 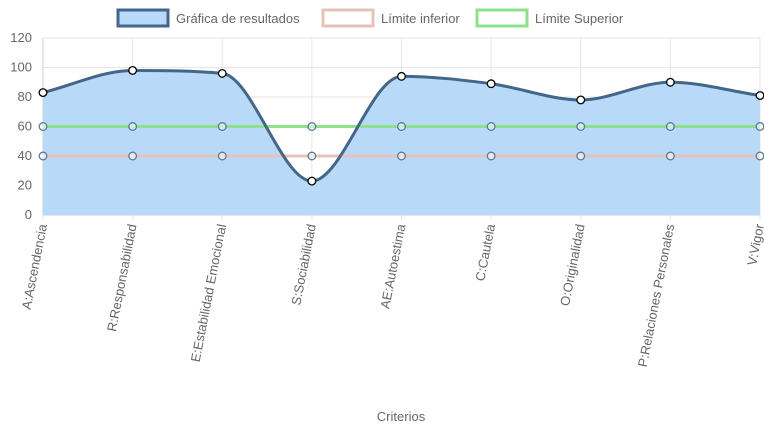 I want to click on x-tick-label: P:Relaciones Personales, so click(x=656, y=295).